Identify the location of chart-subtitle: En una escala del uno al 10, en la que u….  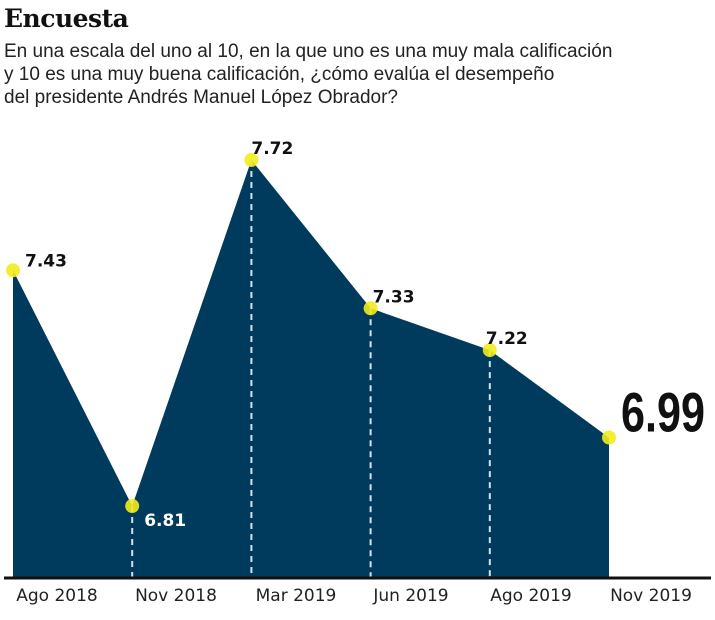
(354, 74).